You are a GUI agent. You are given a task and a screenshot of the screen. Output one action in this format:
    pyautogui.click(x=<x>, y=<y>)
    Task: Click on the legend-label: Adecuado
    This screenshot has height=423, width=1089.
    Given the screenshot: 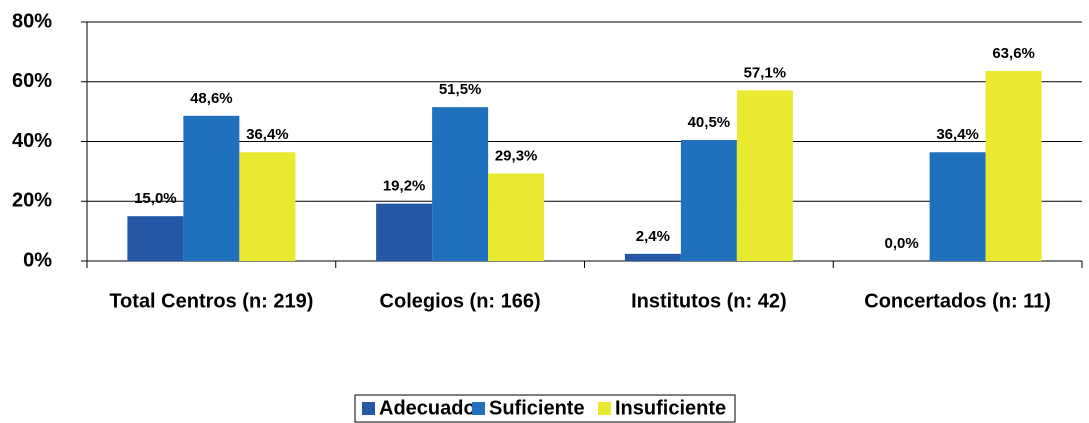 What is the action you would take?
    pyautogui.click(x=427, y=408)
    